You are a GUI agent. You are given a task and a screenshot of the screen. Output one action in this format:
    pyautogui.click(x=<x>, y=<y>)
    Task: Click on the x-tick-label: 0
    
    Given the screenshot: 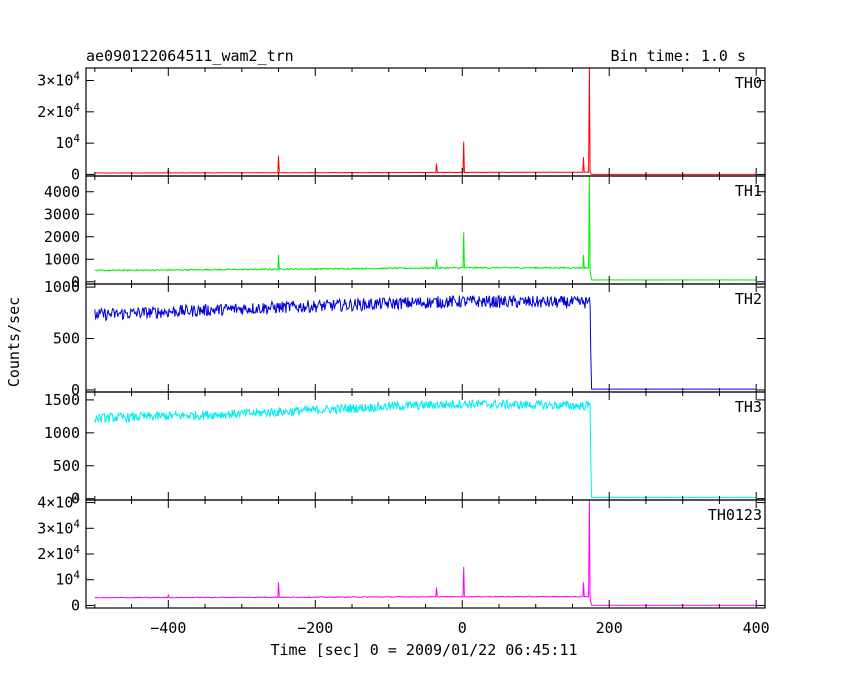 What is the action you would take?
    pyautogui.click(x=462, y=628)
    